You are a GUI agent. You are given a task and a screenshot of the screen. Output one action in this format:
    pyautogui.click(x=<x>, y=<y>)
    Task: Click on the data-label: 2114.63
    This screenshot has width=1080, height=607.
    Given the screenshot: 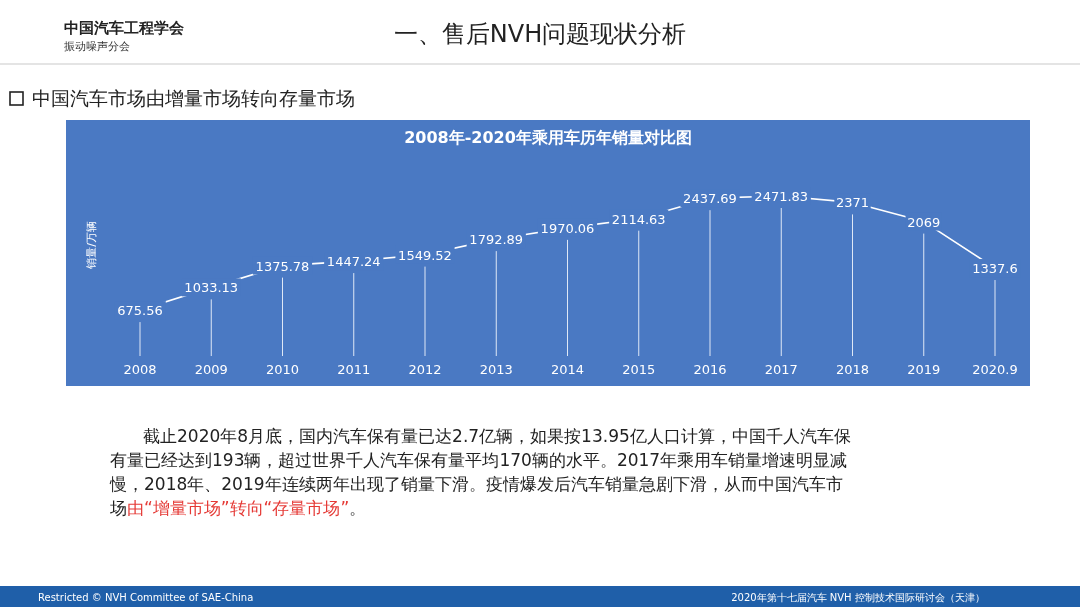 What is the action you would take?
    pyautogui.click(x=638, y=219)
    